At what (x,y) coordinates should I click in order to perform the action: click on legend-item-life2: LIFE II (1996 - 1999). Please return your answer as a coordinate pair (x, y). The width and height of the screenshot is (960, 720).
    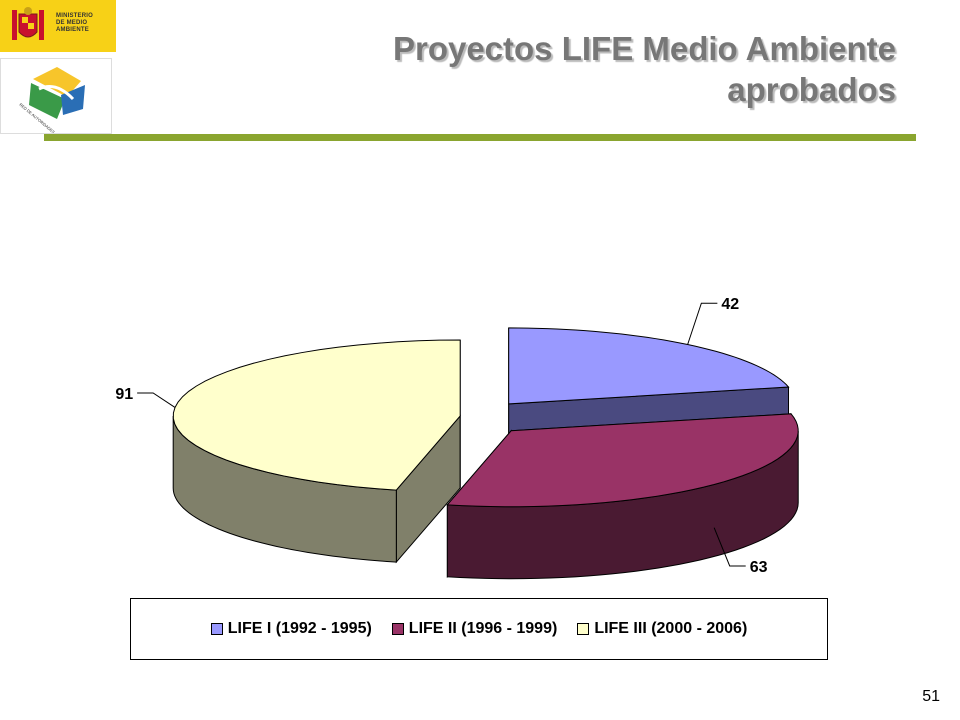
    Looking at the image, I should click on (474, 629).